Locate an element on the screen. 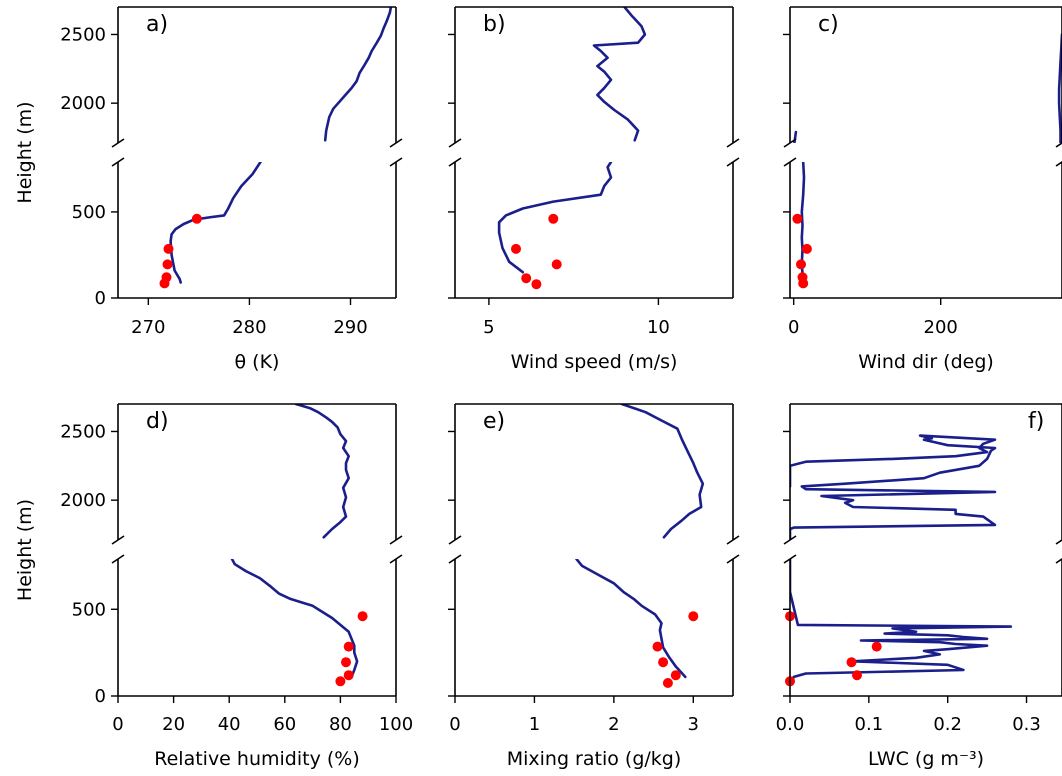 The width and height of the screenshot is (1062, 776). panel-label: e) is located at coordinates (494, 421).